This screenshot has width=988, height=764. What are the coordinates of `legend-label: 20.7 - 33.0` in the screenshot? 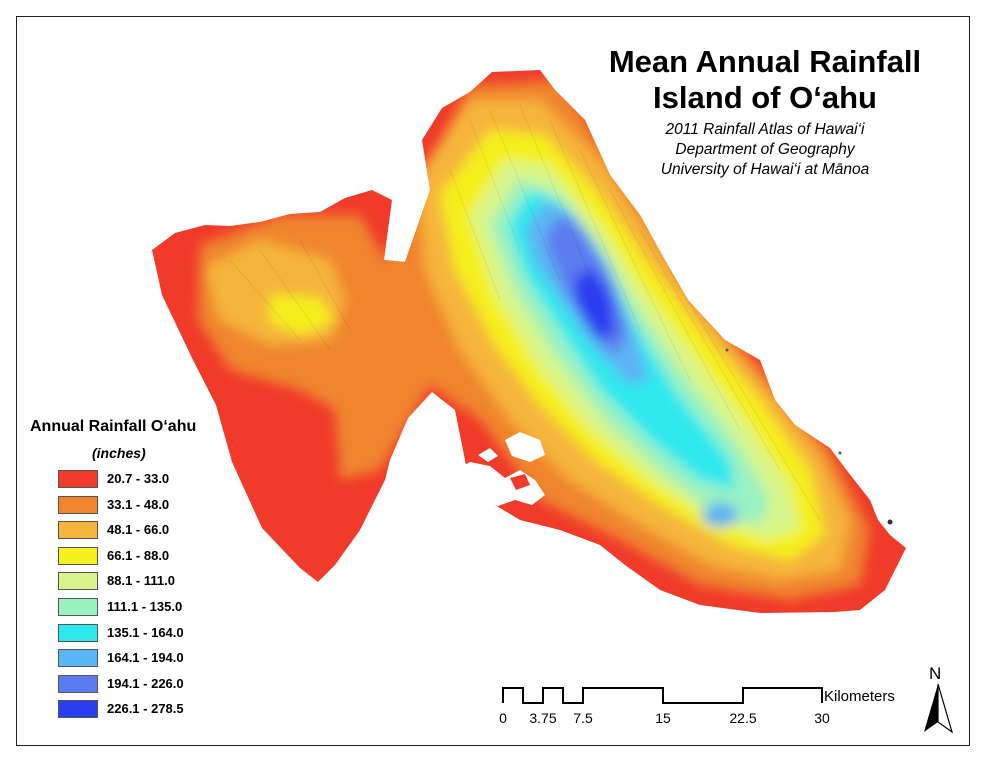 It's located at (138, 478).